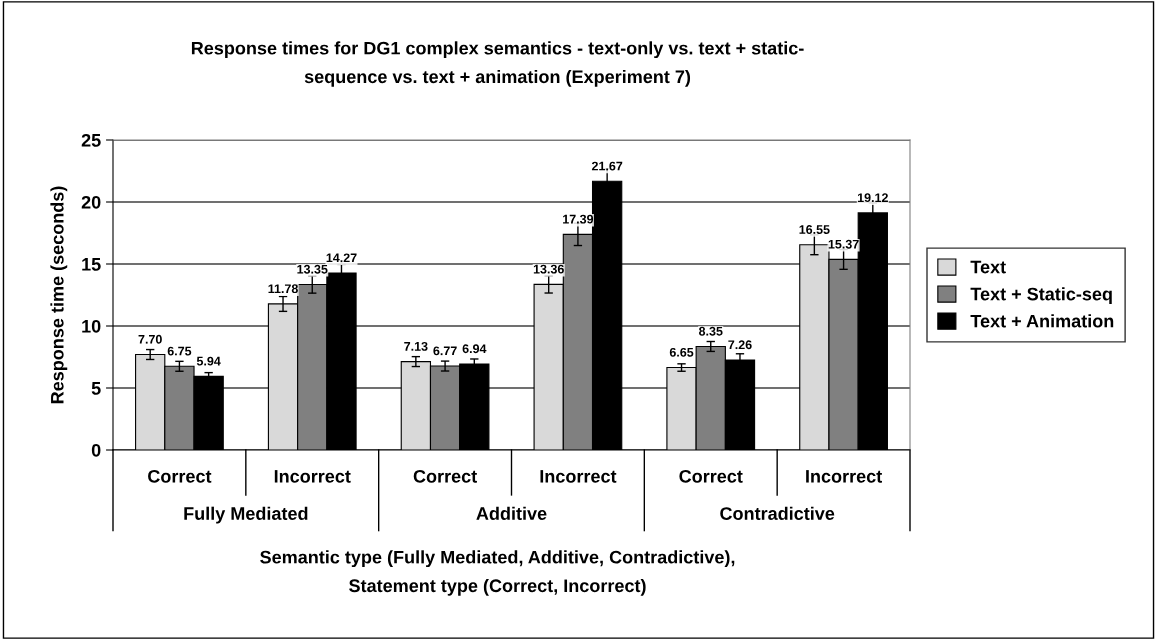  What do you see at coordinates (179, 351) in the screenshot?
I see `data-label: 6.75` at bounding box center [179, 351].